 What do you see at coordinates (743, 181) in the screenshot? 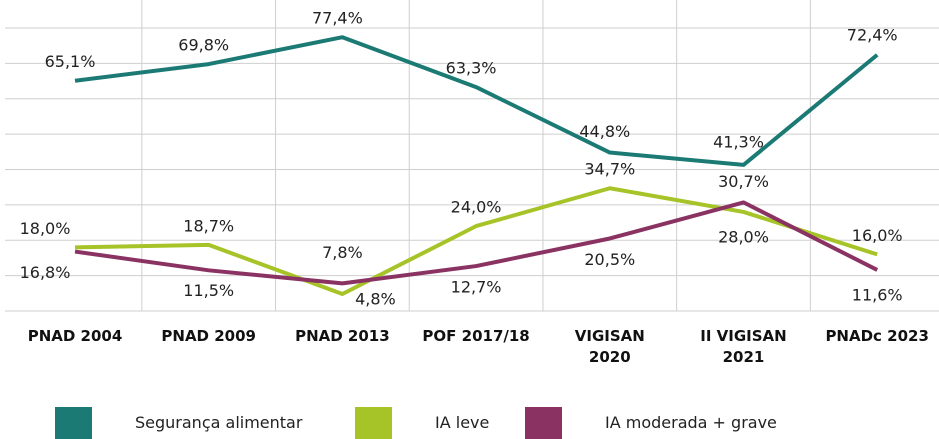
I see `data-label: 30,7%` at bounding box center [743, 181].